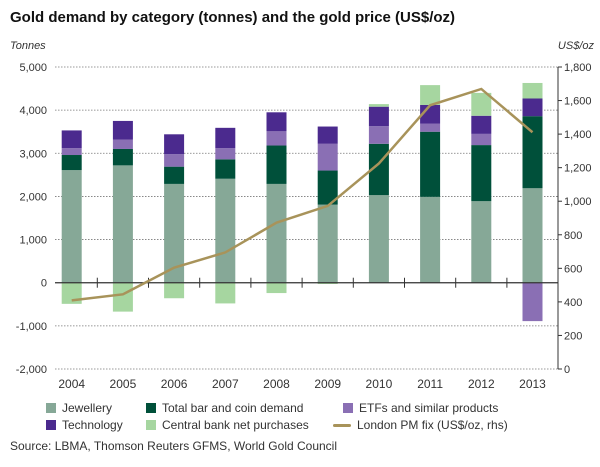 Image resolution: width=600 pixels, height=467 pixels. Describe the element at coordinates (235, 425) in the screenshot. I see `legend-label: Central bank net purchases` at that location.